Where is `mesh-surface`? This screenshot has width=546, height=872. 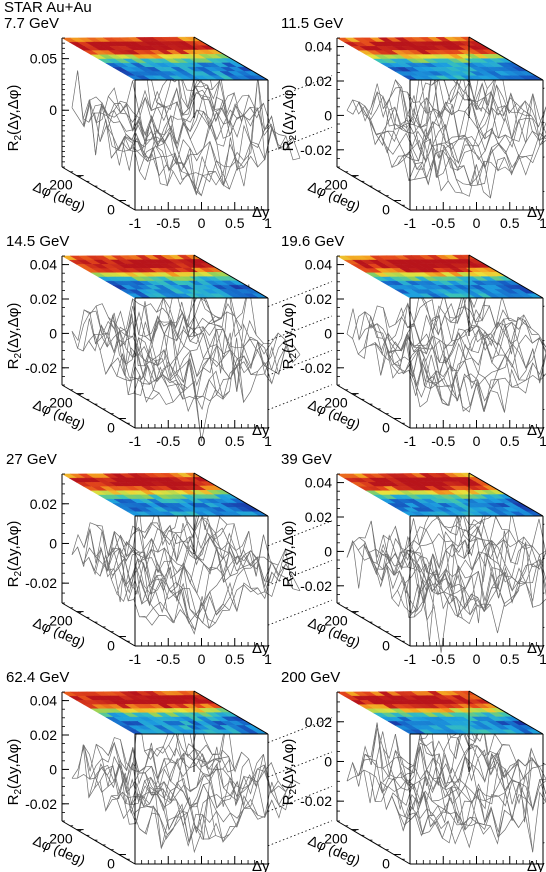 mesh-surface is located at coordinates (446, 782).